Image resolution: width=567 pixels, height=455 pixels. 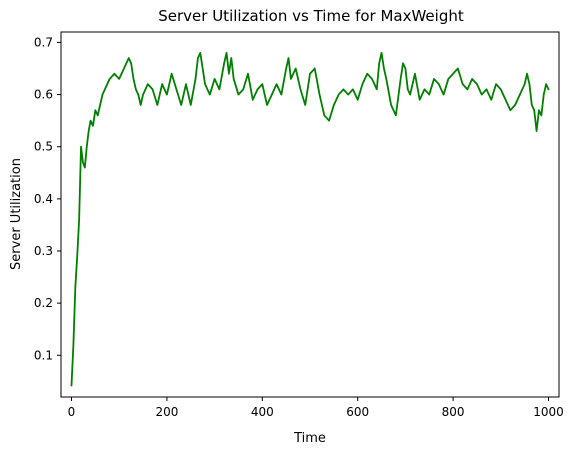 What do you see at coordinates (43, 147) in the screenshot?
I see `y-tick-label: 0.5` at bounding box center [43, 147].